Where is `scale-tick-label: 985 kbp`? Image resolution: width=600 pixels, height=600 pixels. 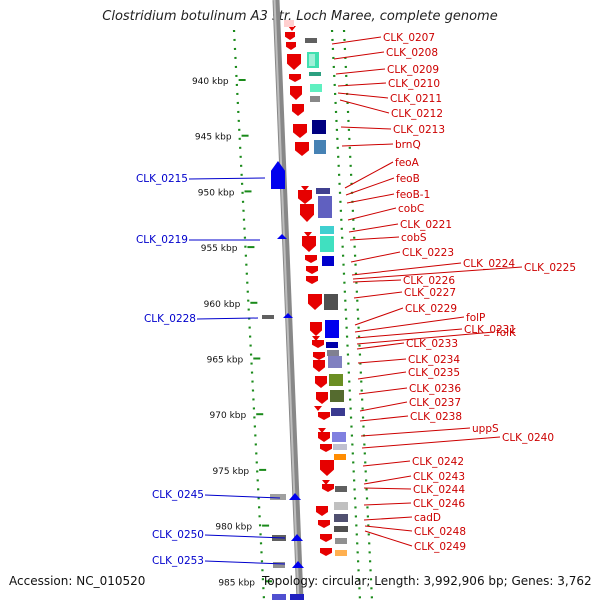 scale-tick-label: 985 kbp is located at coordinates (236, 583).